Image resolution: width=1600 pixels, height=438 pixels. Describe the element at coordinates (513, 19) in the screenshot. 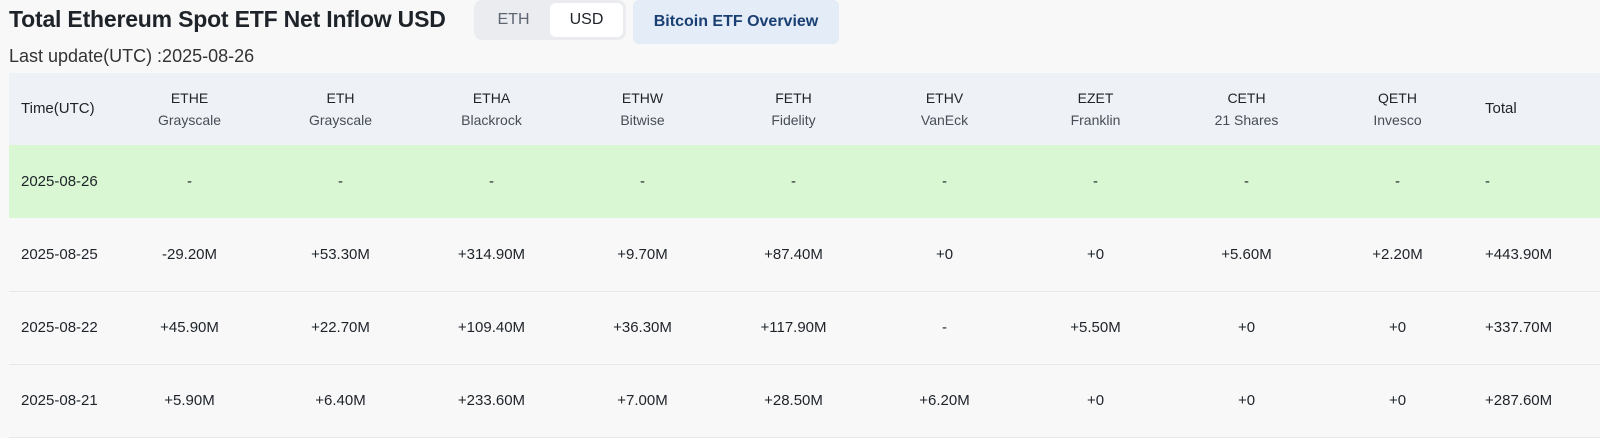

I see `toggle-eth-button: ETH` at that location.